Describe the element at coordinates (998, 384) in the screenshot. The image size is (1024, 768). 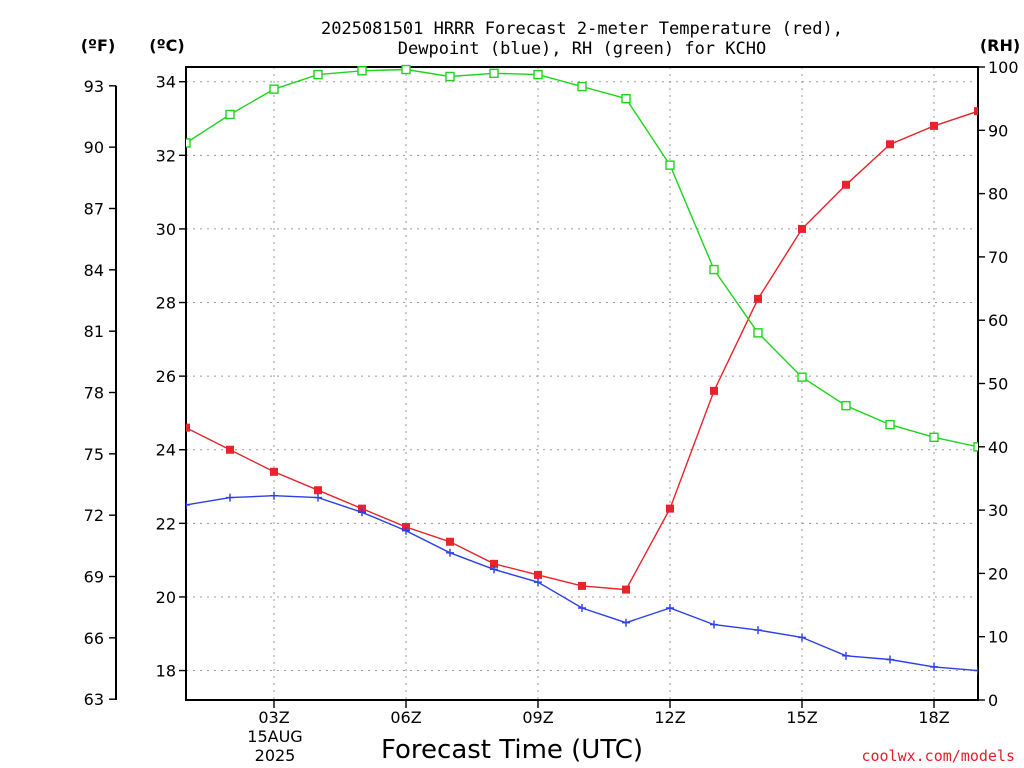
I see `rh-tick-label: 50` at that location.